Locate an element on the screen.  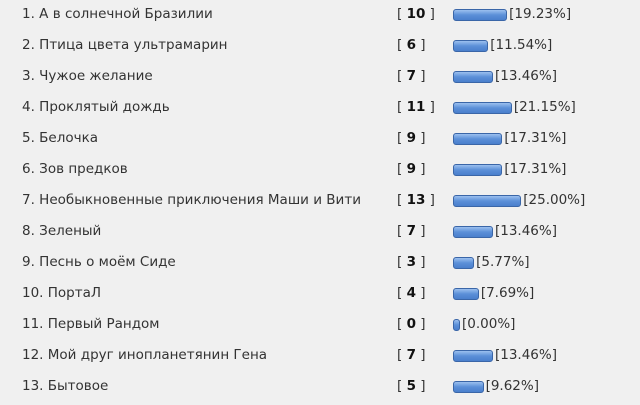
vote-count-value: 11 is located at coordinates (416, 107).